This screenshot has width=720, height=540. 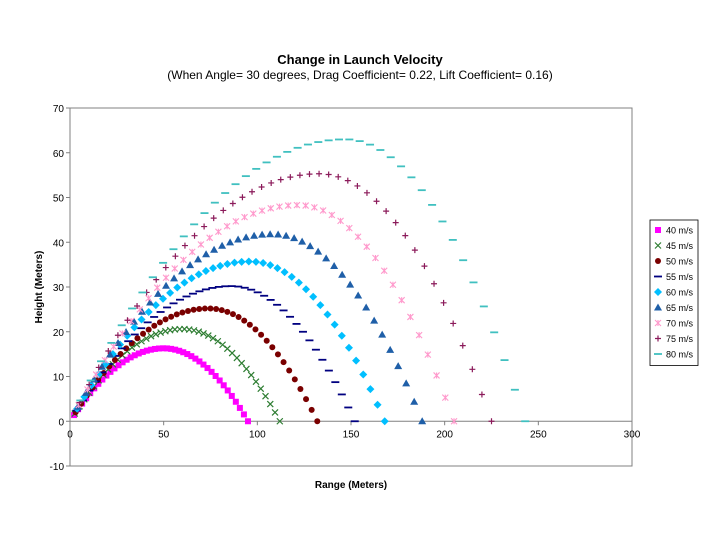 What do you see at coordinates (674, 231) in the screenshot?
I see `legend-item: 40 m/s` at bounding box center [674, 231].